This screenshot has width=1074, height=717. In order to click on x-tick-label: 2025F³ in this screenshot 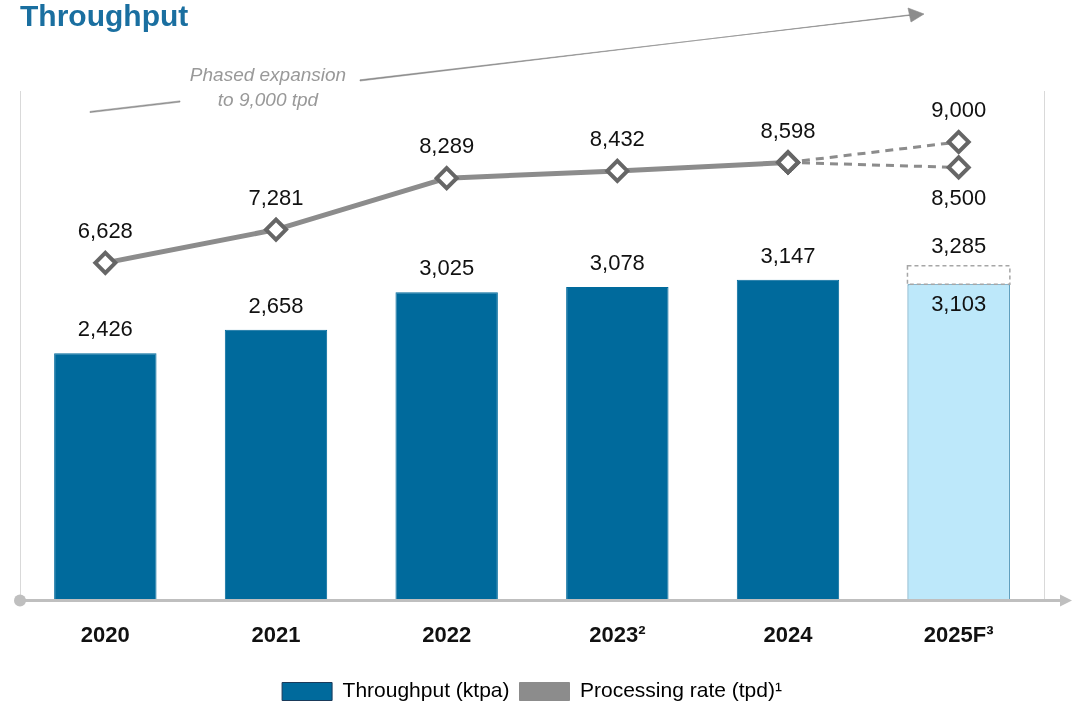, I will do `click(958, 634)`.